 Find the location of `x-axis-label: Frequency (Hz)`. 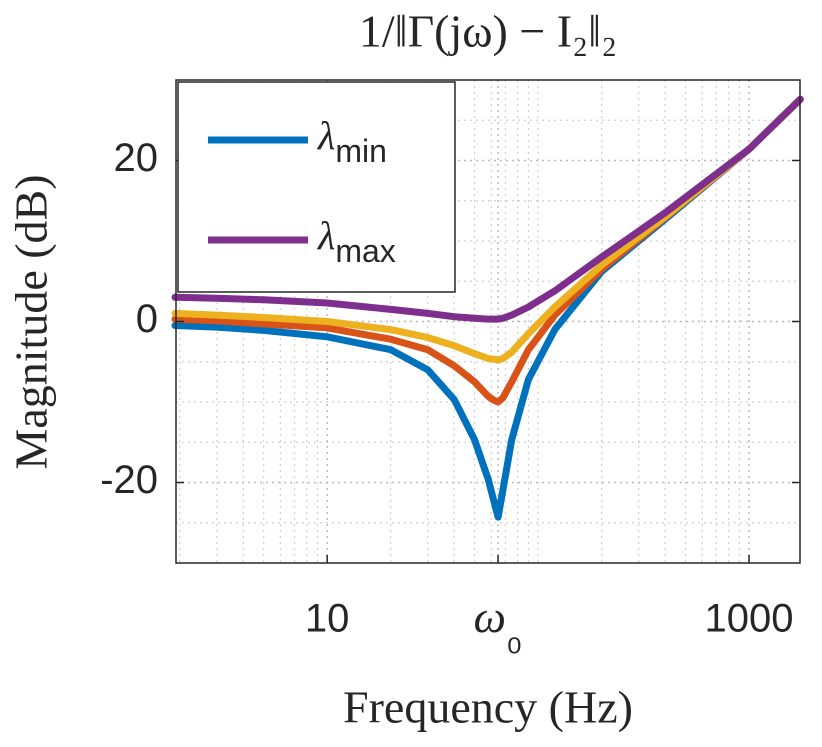

x-axis-label: Frequency (Hz) is located at coordinates (488, 707).